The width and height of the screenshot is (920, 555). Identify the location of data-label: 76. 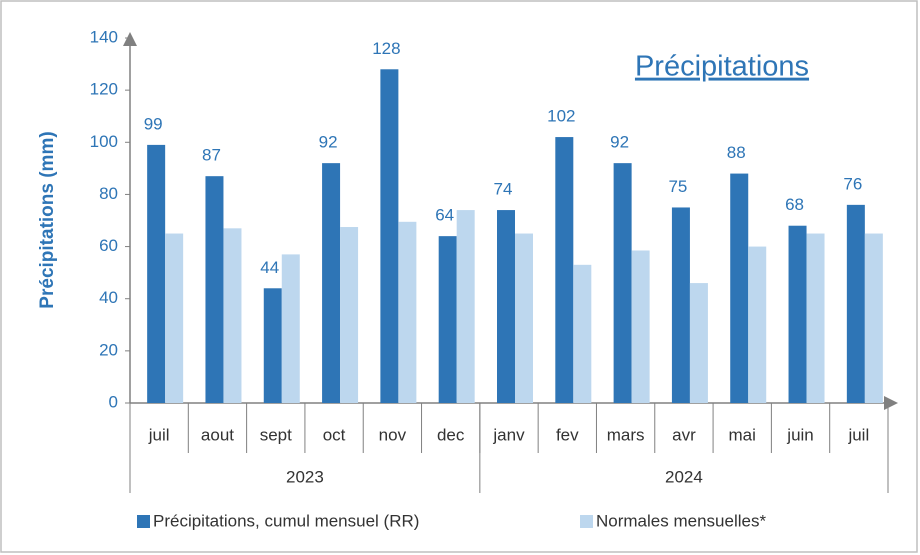
(852, 183).